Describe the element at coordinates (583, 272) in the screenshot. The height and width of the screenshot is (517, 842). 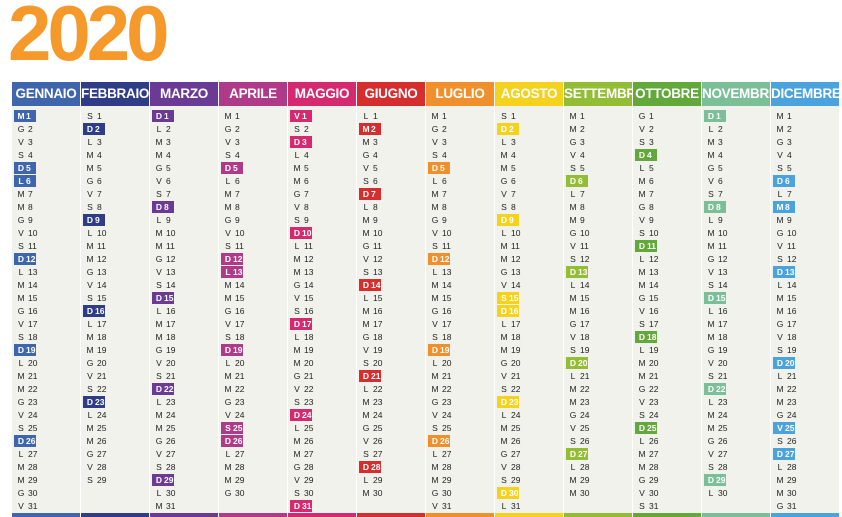
I see `day-number: 13` at that location.